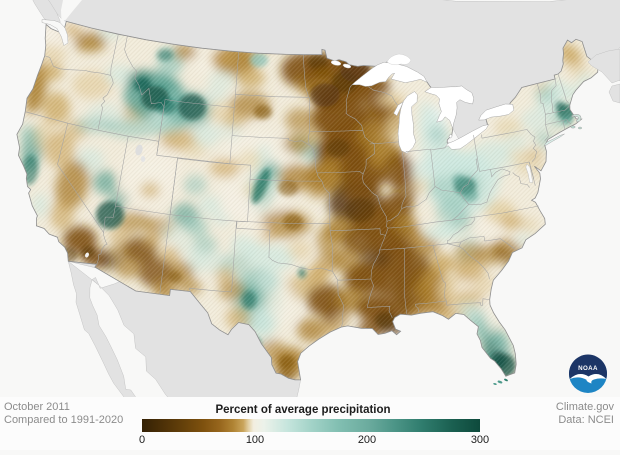 Image resolution: width=620 pixels, height=455 pixels. I want to click on svg-text: Data: NCEI, so click(586, 420).